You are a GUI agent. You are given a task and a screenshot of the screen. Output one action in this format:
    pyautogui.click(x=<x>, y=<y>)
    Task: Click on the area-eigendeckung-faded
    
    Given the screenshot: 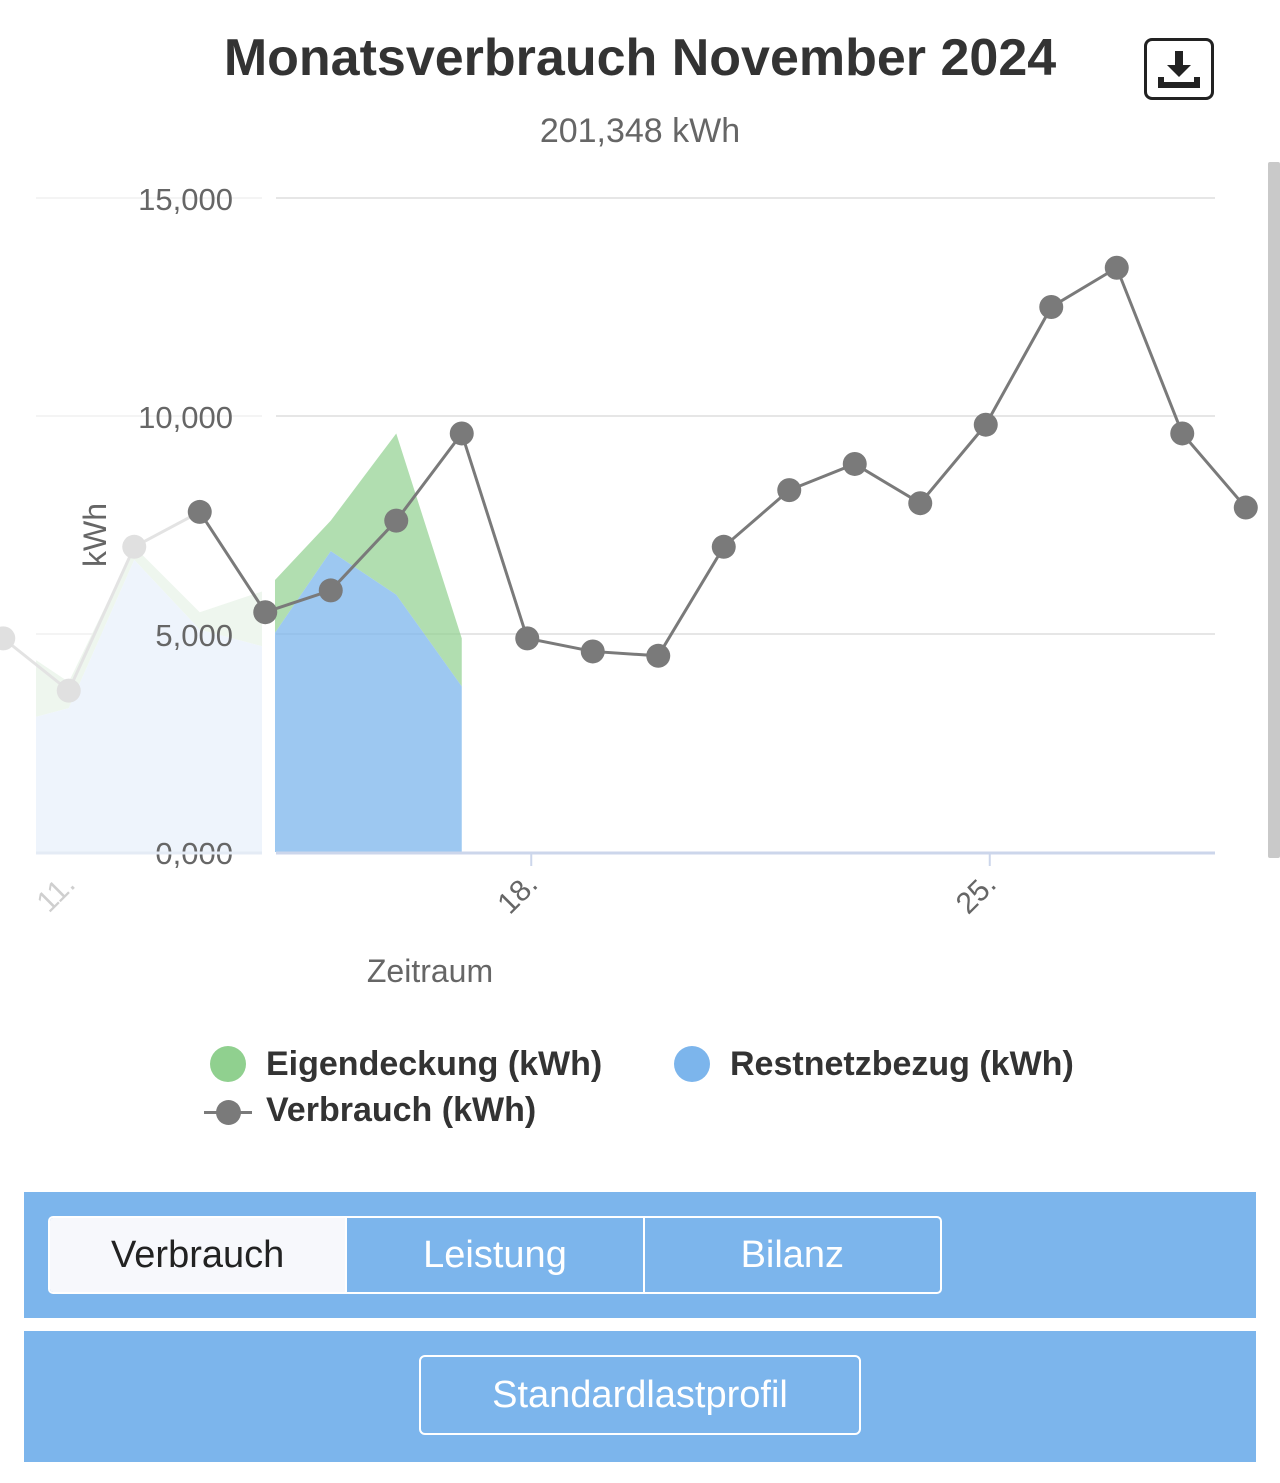 What is the action you would take?
    pyautogui.click(x=149, y=631)
    